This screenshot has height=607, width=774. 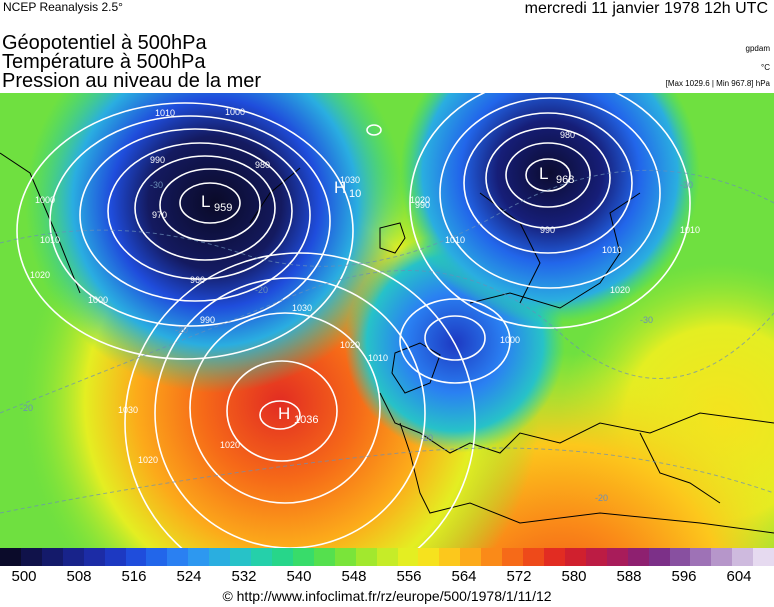 I want to click on scale-tick-label: 524, so click(x=189, y=576).